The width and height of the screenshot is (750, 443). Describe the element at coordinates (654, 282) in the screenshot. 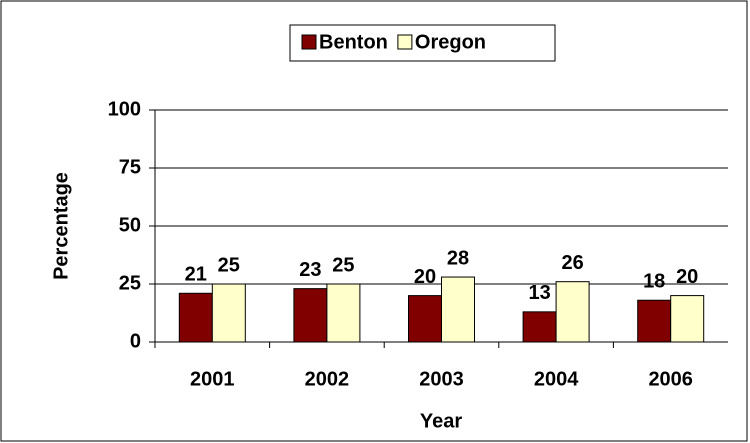

I see `data-label: 18` at that location.